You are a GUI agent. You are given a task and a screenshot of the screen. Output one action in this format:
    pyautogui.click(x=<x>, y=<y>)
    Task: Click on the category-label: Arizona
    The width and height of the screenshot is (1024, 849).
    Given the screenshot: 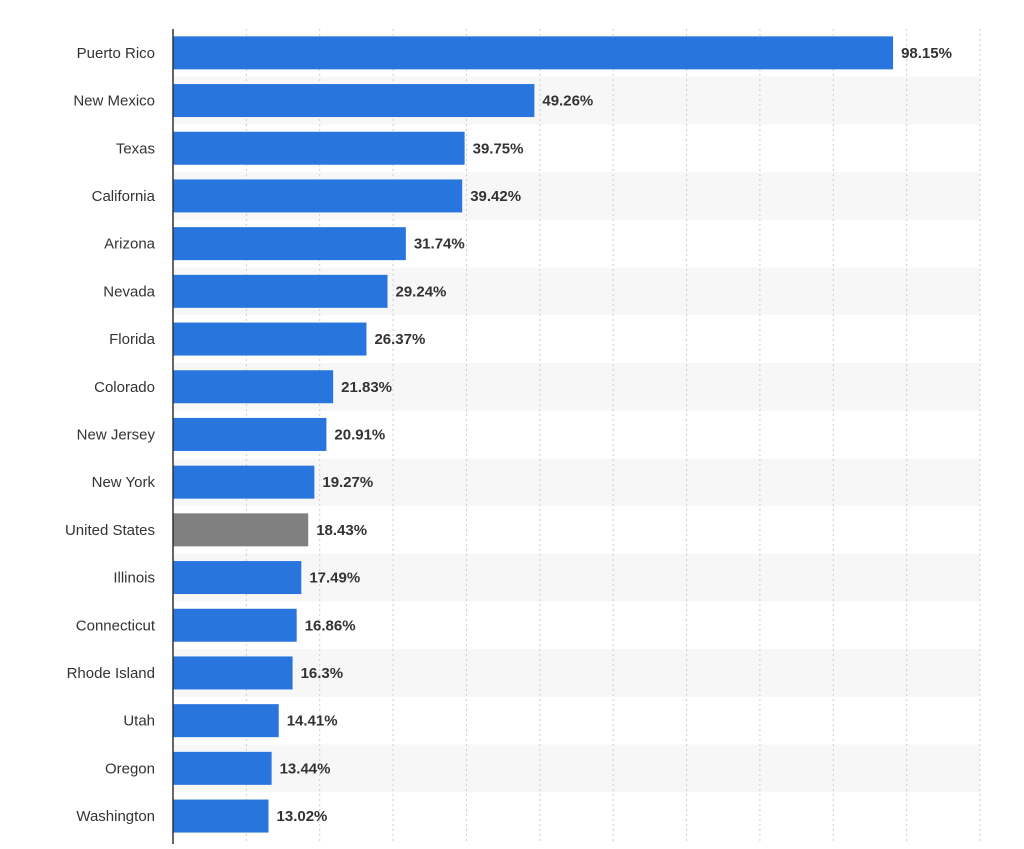 What is the action you would take?
    pyautogui.click(x=130, y=244)
    